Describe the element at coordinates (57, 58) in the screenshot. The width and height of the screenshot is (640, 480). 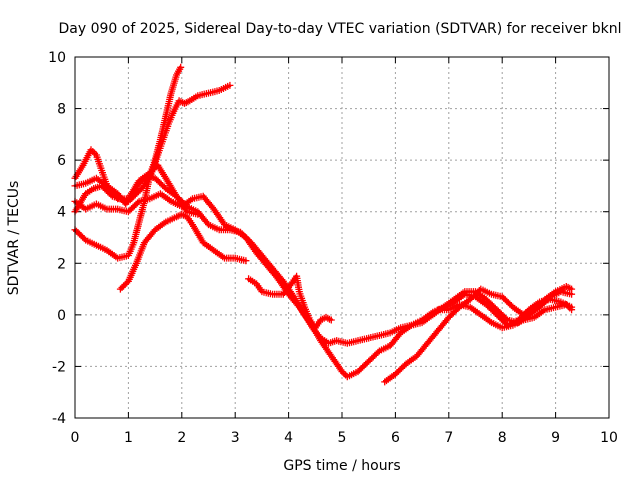
I see `y-tick-label: 10` at that location.